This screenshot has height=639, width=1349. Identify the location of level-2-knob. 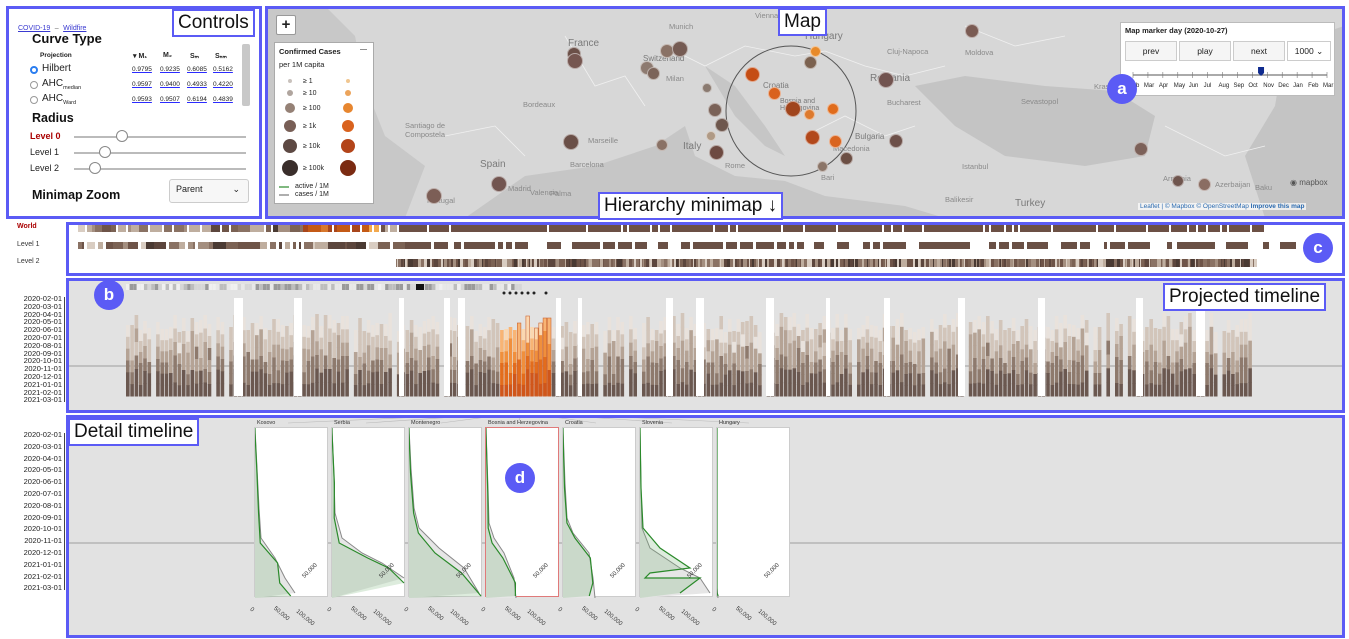
(94, 168).